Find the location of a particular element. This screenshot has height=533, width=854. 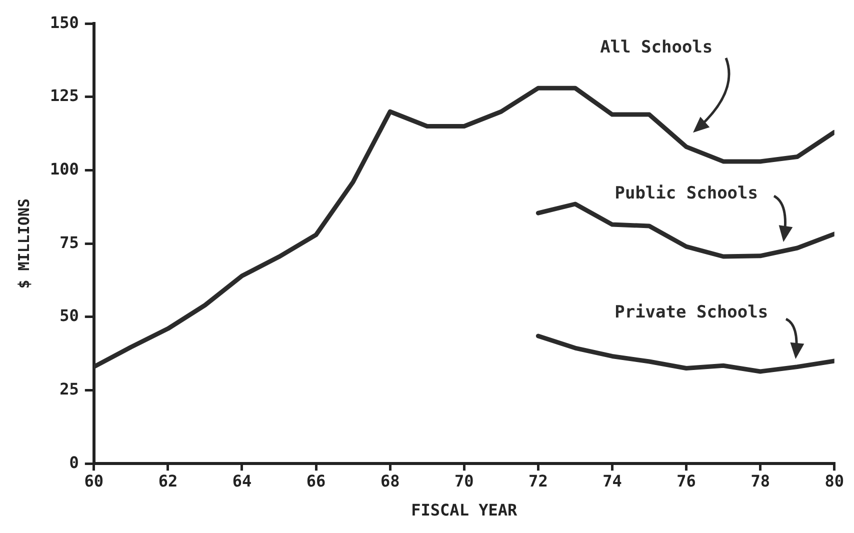

series-label: Public Schools is located at coordinates (686, 193).